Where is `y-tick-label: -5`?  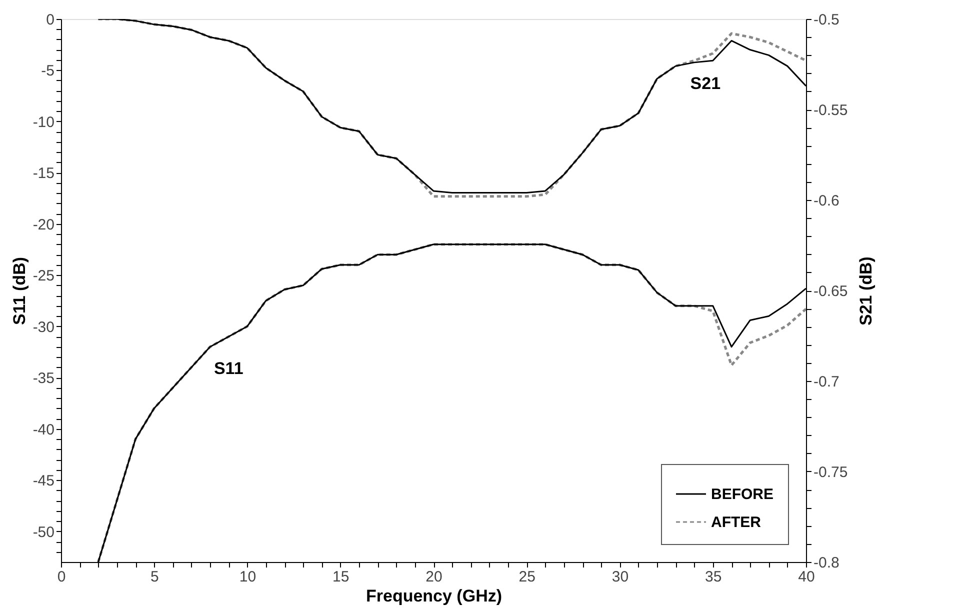
y-tick-label: -5 is located at coordinates (47, 71).